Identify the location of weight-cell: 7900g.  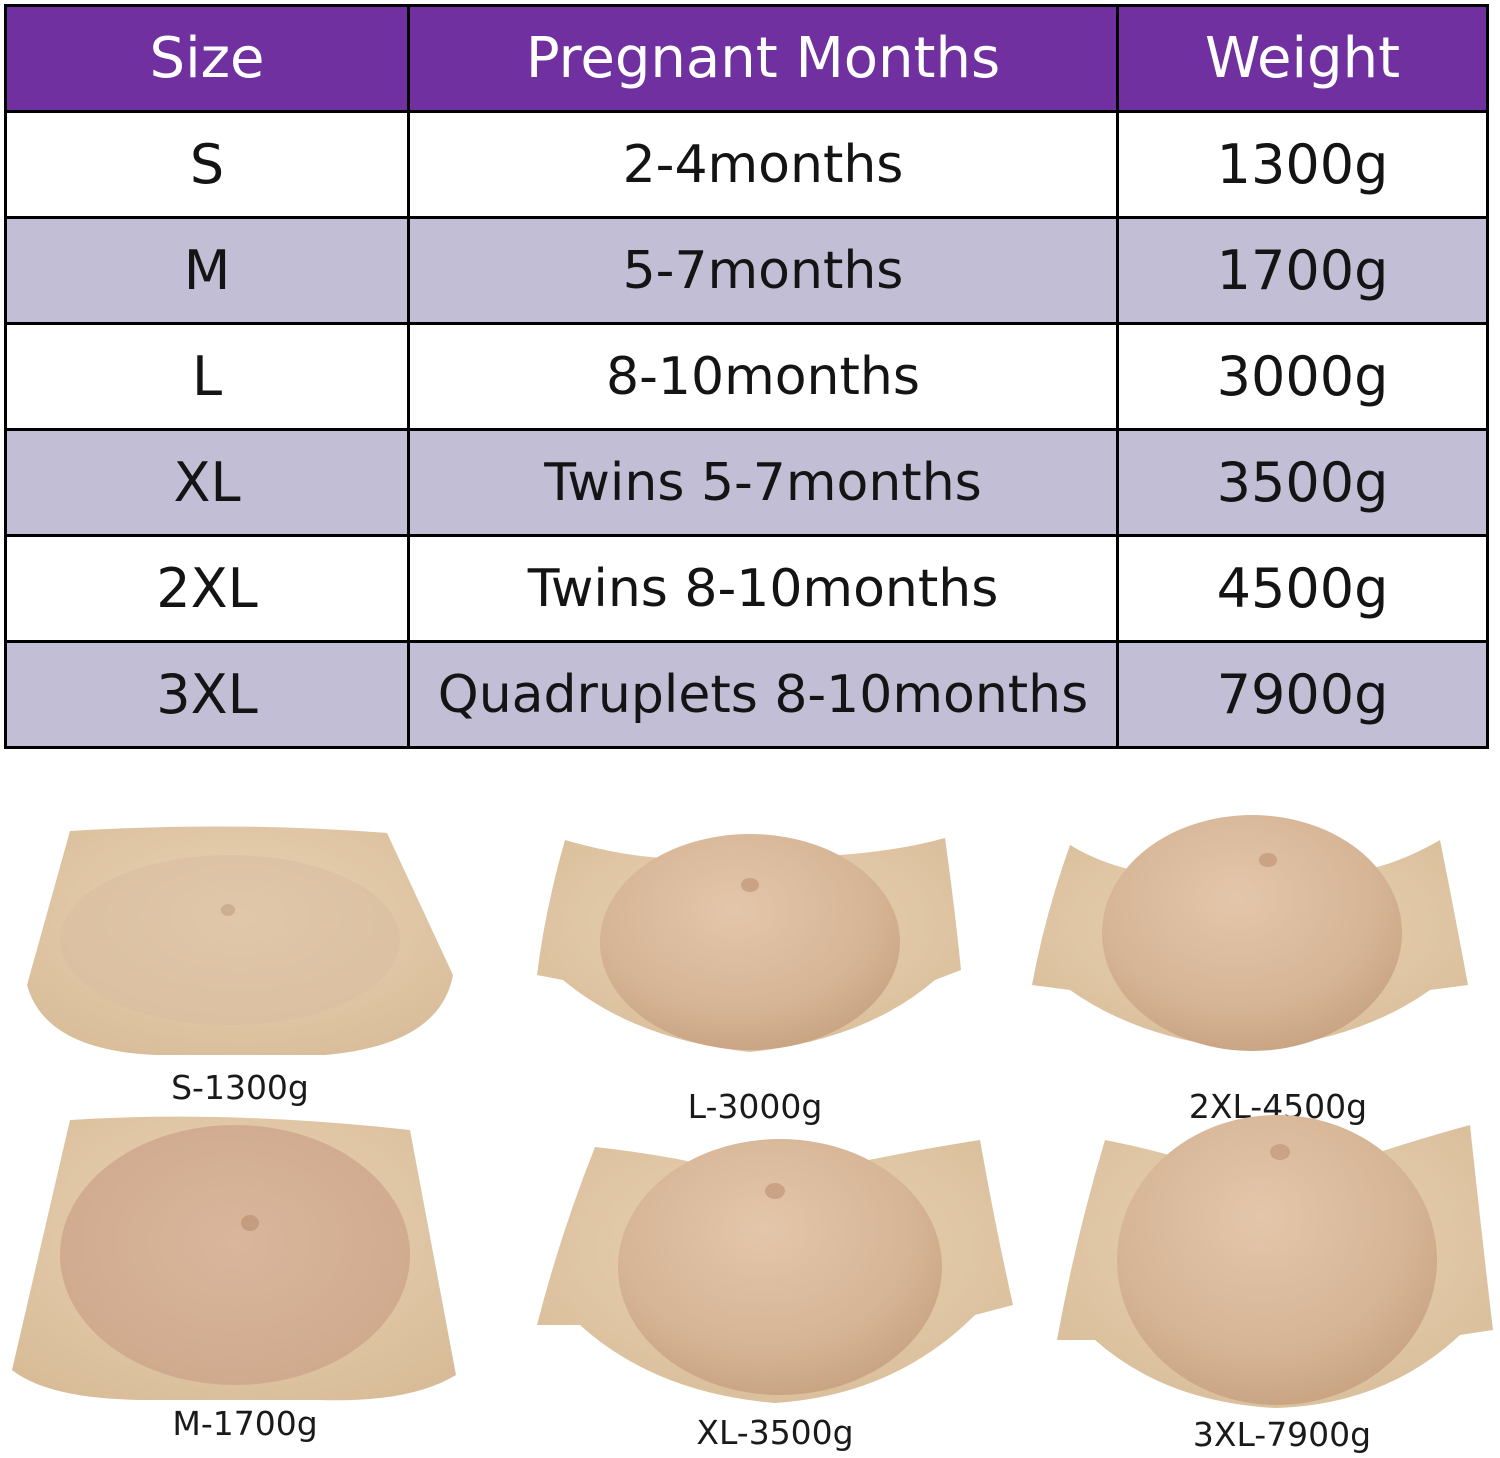
(1302, 694).